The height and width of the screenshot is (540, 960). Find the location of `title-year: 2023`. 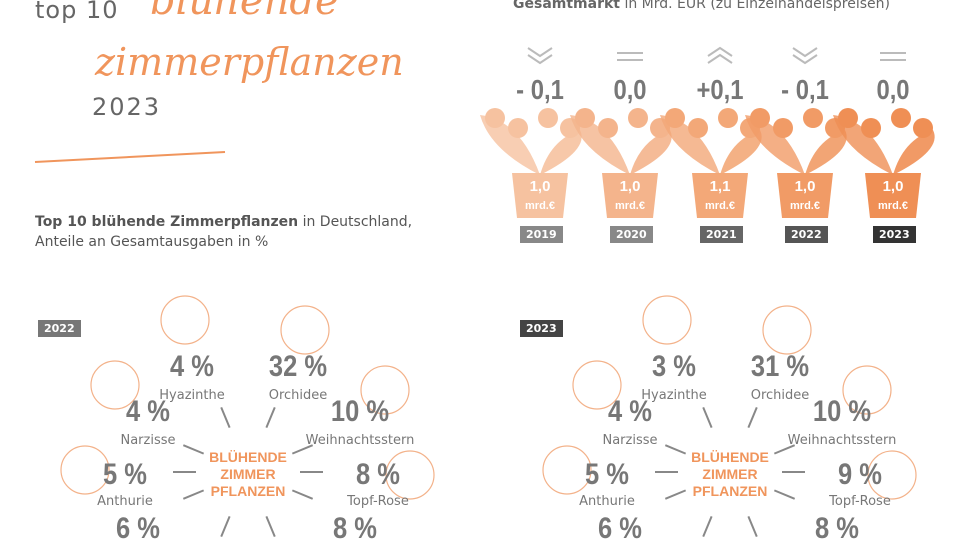

title-year: 2023 is located at coordinates (127, 107).